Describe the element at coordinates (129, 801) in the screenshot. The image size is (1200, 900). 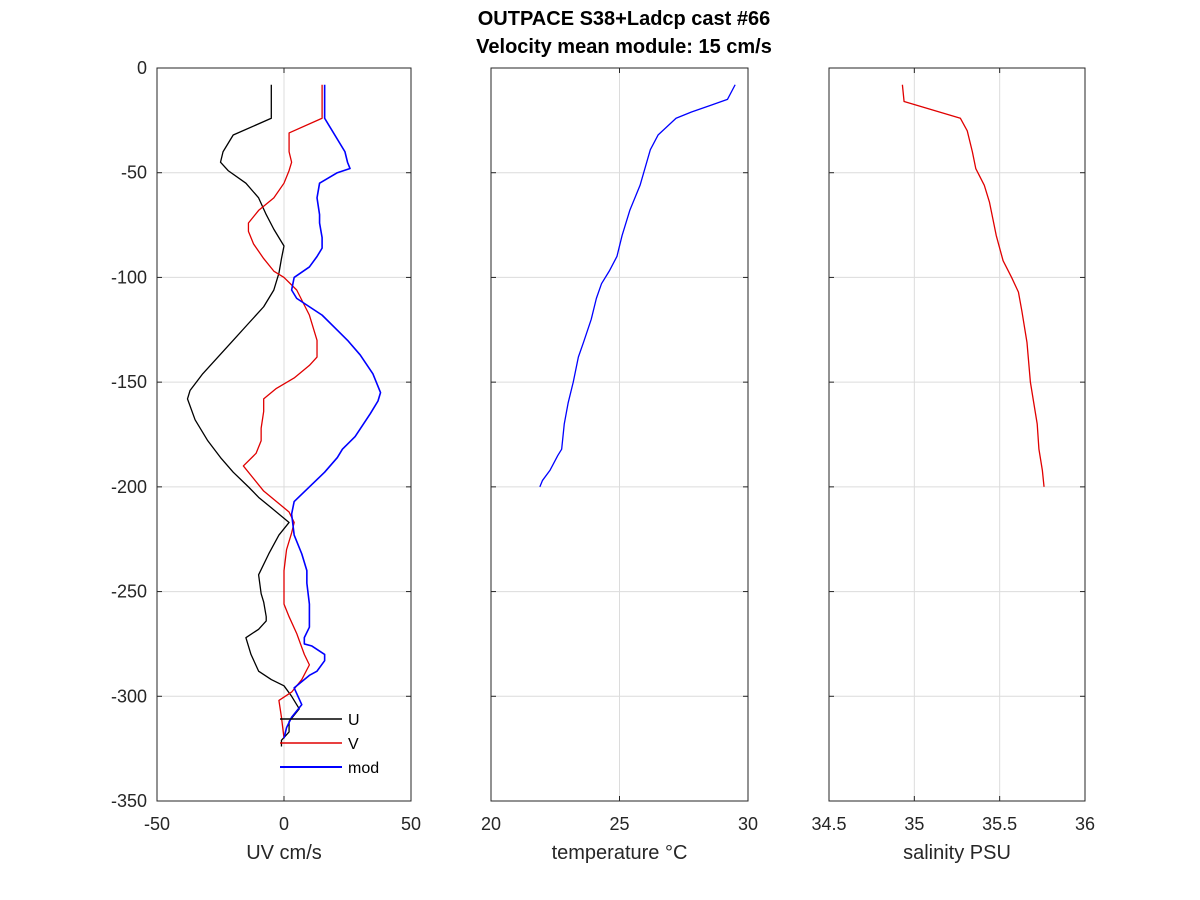
I see `y-tick-label: -350` at that location.